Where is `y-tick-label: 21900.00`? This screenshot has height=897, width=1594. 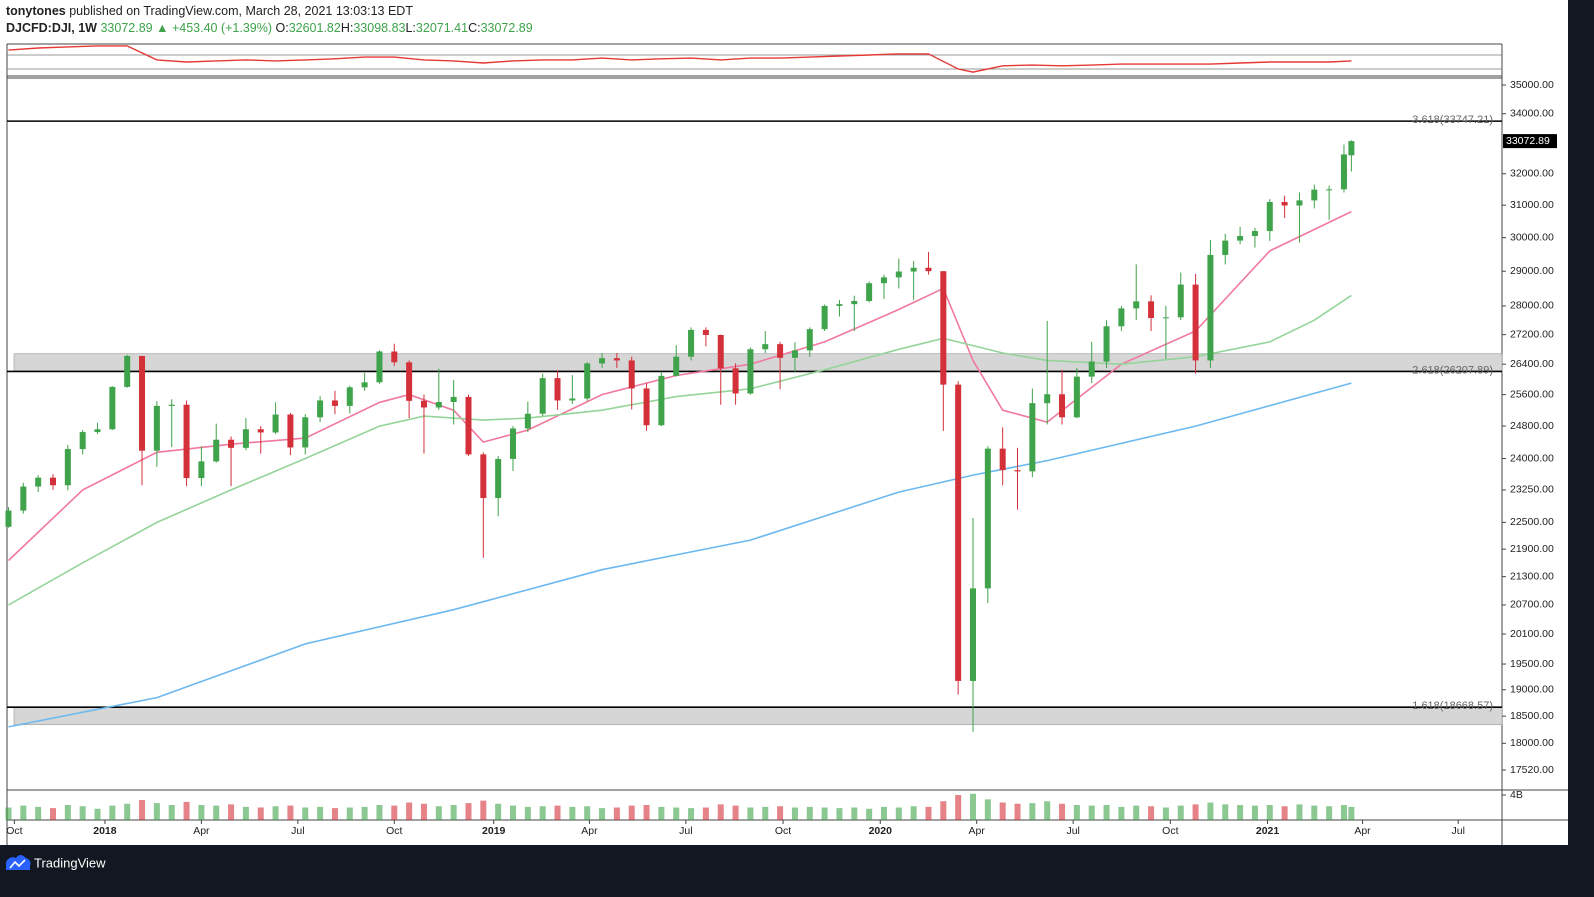
y-tick-label: 21900.00 is located at coordinates (1532, 549).